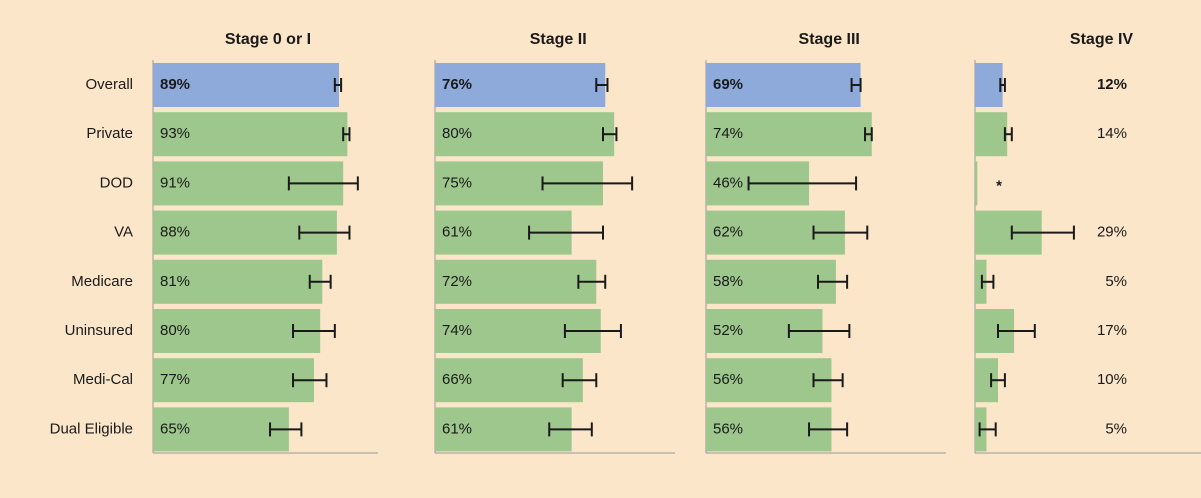 The height and width of the screenshot is (498, 1201). I want to click on value-label: 66%, so click(457, 379).